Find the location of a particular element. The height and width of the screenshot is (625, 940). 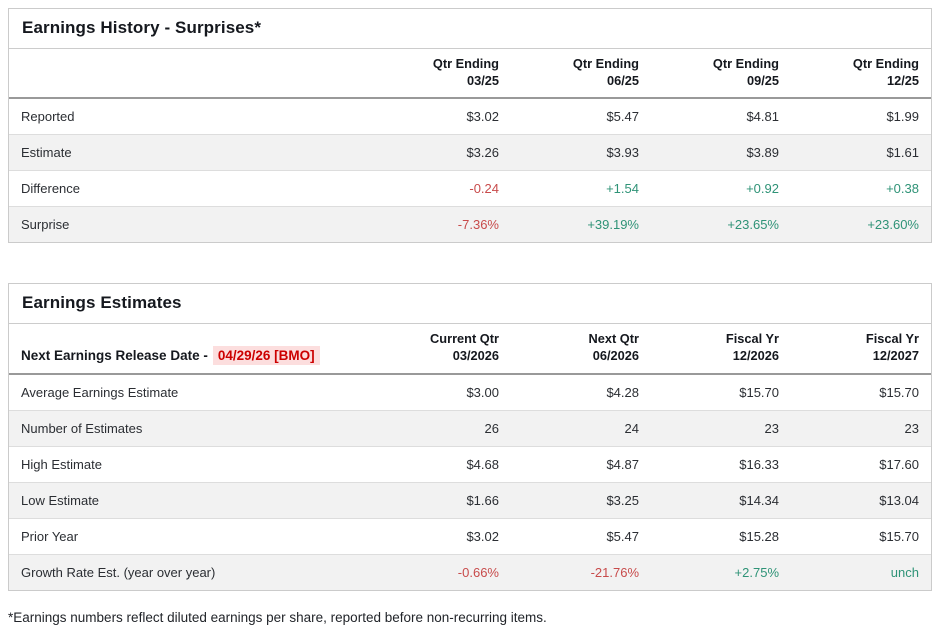

value-cell: $4.68 is located at coordinates (482, 464).